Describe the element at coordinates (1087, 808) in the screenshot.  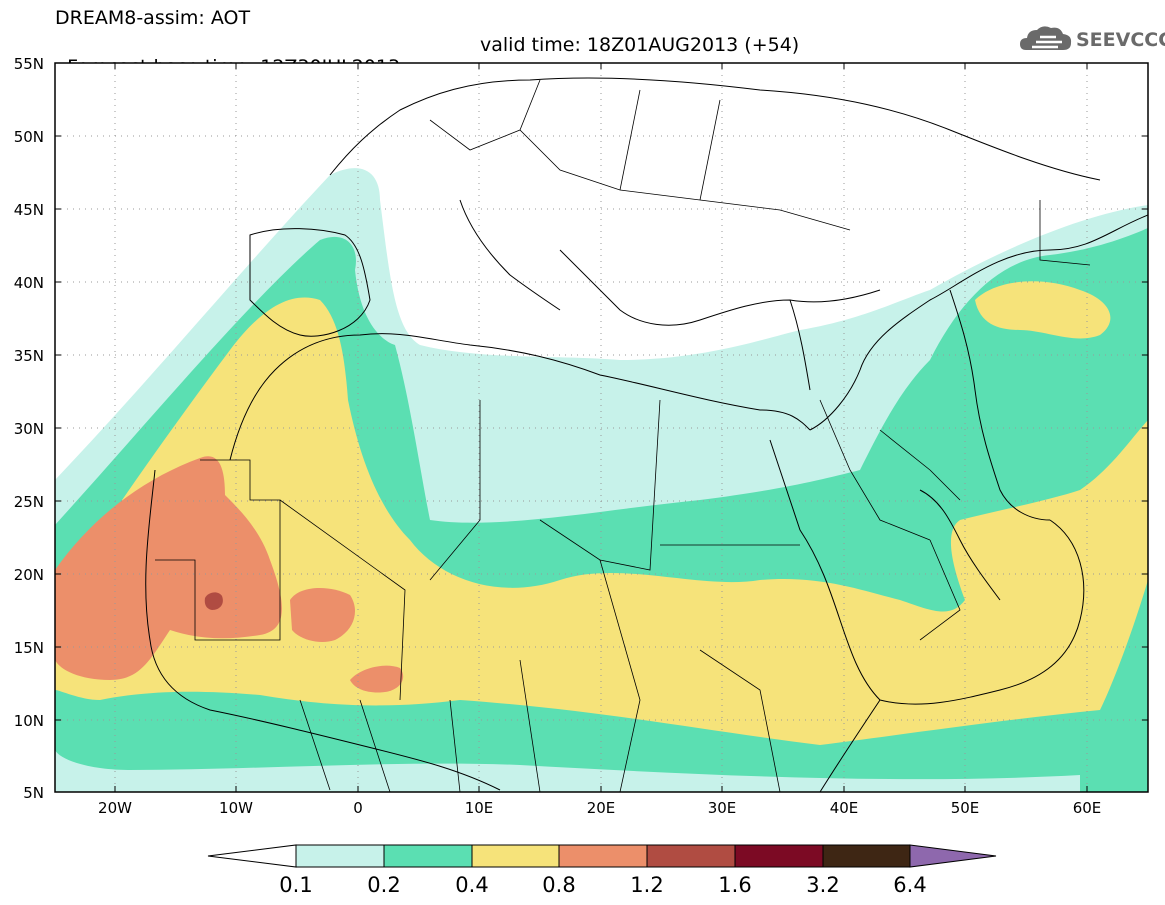
I see `lon-label: 60E` at that location.